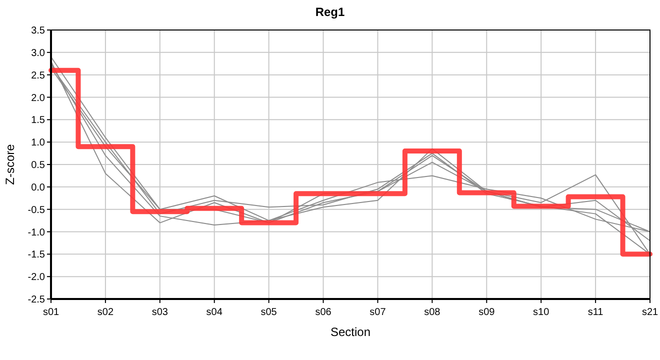 Image resolution: width=660 pixels, height=360 pixels. What do you see at coordinates (38, 53) in the screenshot?
I see `y-tick-label: 3.0` at bounding box center [38, 53].